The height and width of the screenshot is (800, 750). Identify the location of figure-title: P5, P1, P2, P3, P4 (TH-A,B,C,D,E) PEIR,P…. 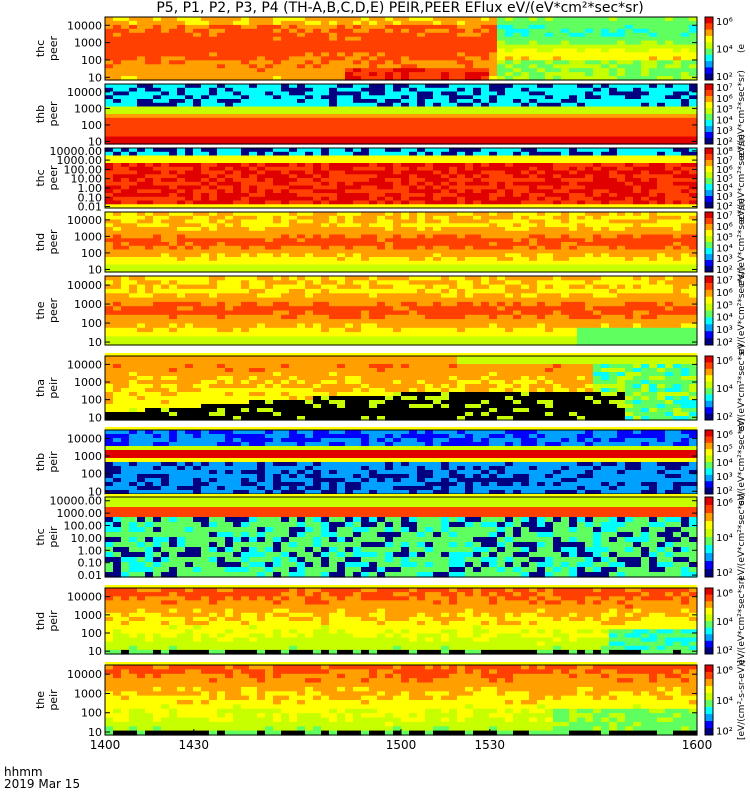
(400, 8).